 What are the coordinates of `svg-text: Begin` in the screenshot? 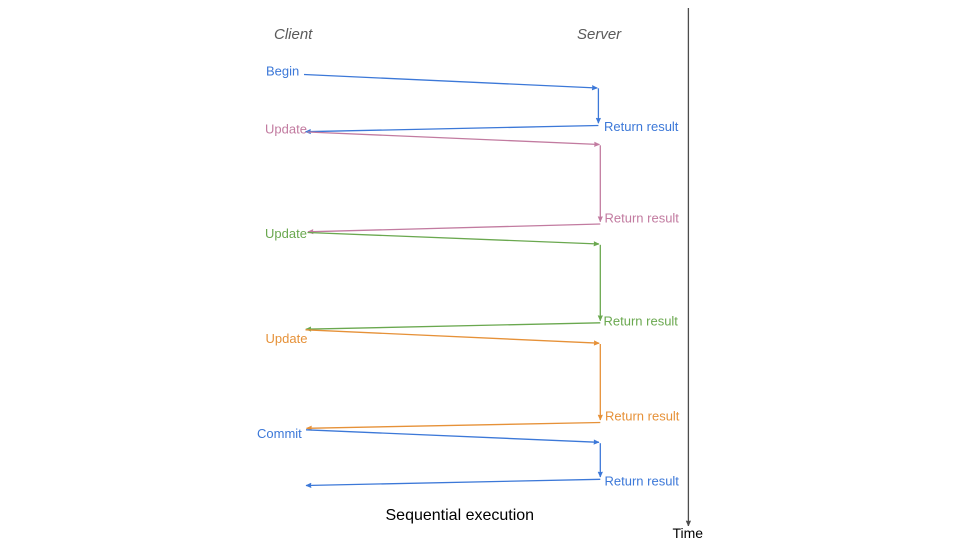 It's located at (282, 71).